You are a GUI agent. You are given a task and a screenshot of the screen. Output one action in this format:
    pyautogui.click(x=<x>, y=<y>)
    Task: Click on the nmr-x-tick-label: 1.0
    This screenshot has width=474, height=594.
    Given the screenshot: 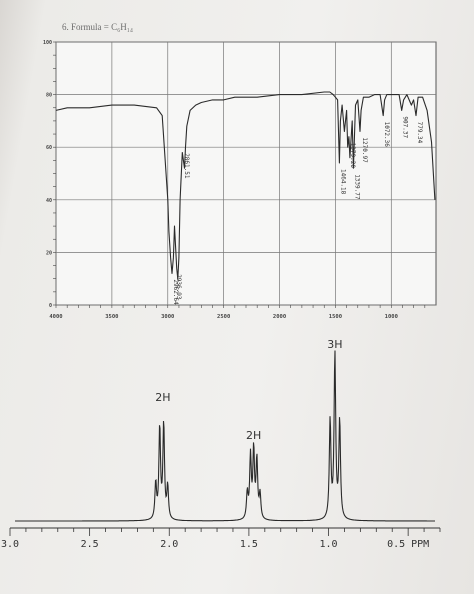 What is the action you would take?
    pyautogui.click(x=328, y=544)
    